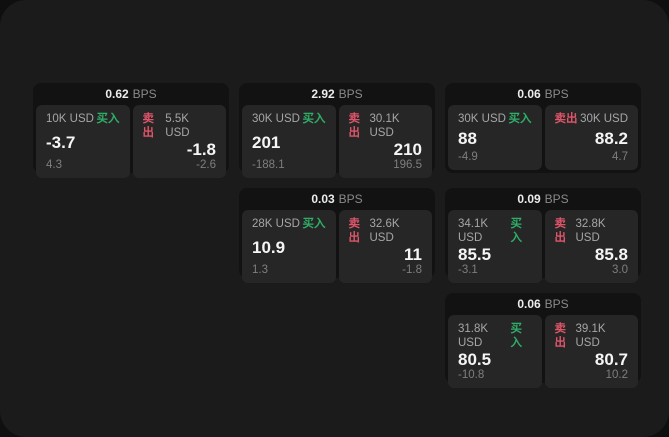 This screenshot has height=437, width=669. What do you see at coordinates (604, 119) in the screenshot?
I see `sell-amount: 30K USD` at bounding box center [604, 119].